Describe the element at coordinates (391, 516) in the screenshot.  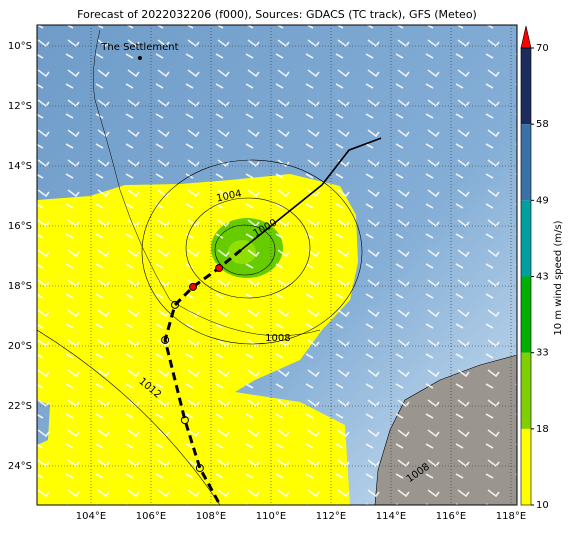
I see `x-tick-label: 114°E` at that location.